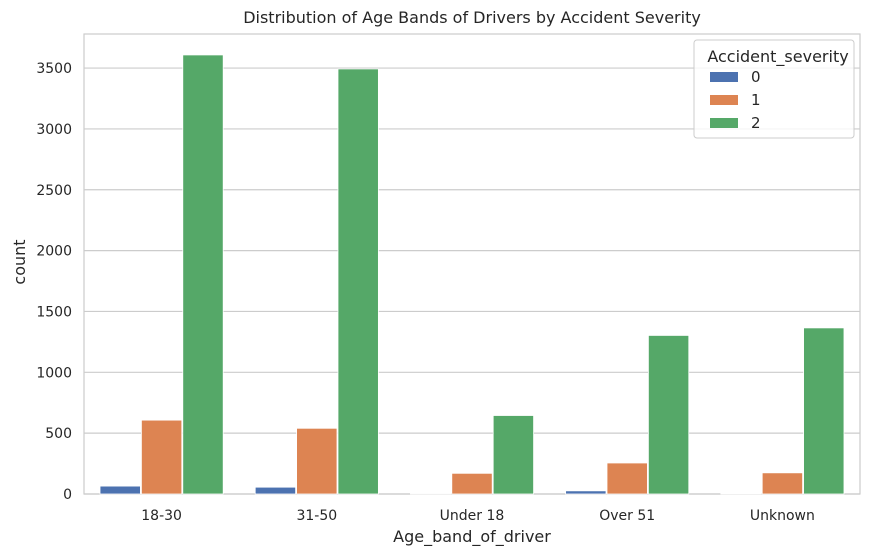 Image resolution: width=870 pixels, height=556 pixels. Describe the element at coordinates (472, 537) in the screenshot. I see `x-axis-label: Age_band_of_driver` at that location.